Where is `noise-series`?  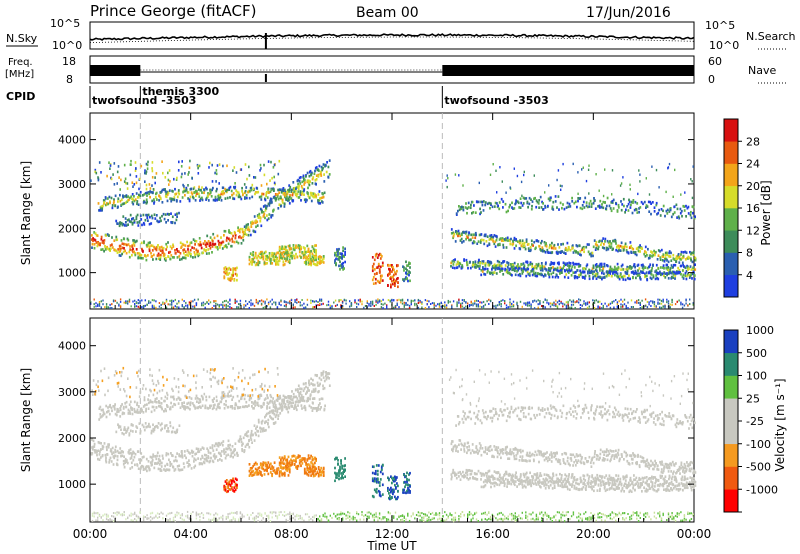
noise-series is located at coordinates (392, 41).